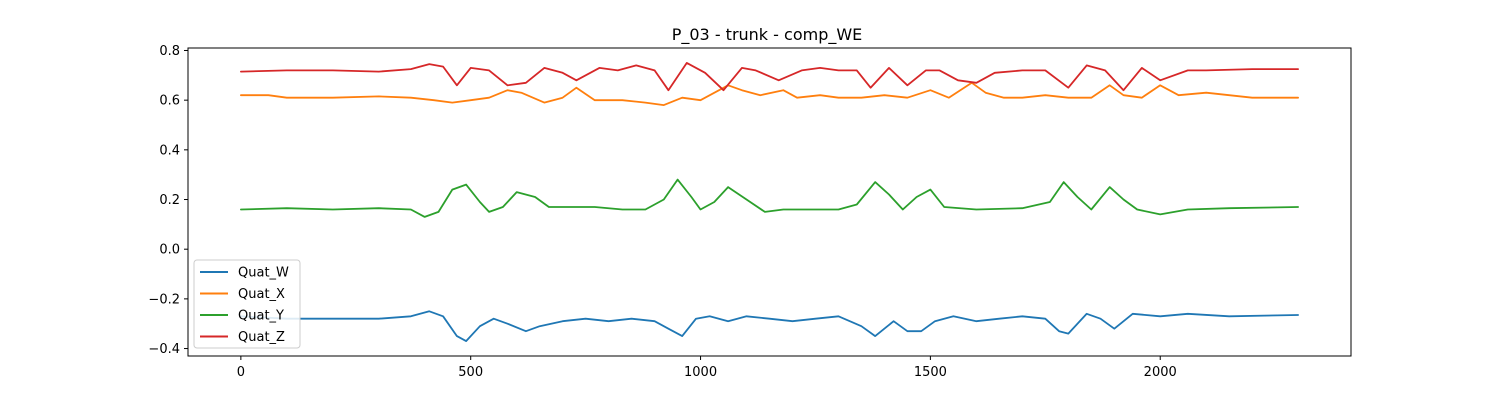 This screenshot has width=1500, height=400. What do you see at coordinates (164, 349) in the screenshot?
I see `y-tick-label: −0.4` at bounding box center [164, 349].